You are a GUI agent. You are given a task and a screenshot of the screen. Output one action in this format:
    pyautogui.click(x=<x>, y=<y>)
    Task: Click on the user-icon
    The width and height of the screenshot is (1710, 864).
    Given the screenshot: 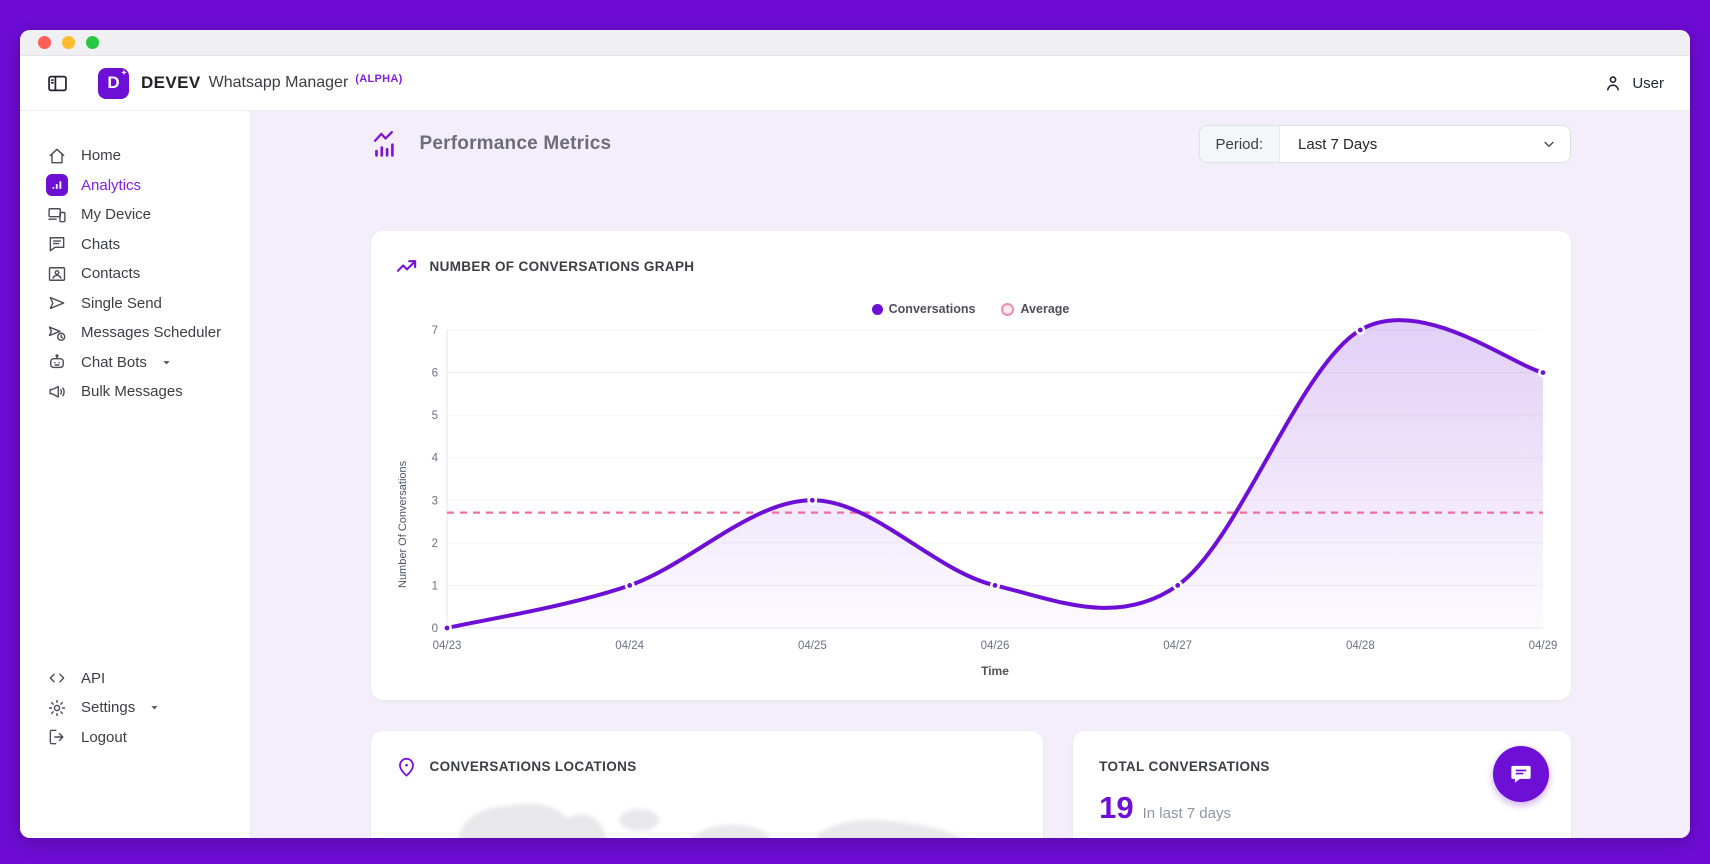 What is the action you would take?
    pyautogui.click(x=1613, y=83)
    